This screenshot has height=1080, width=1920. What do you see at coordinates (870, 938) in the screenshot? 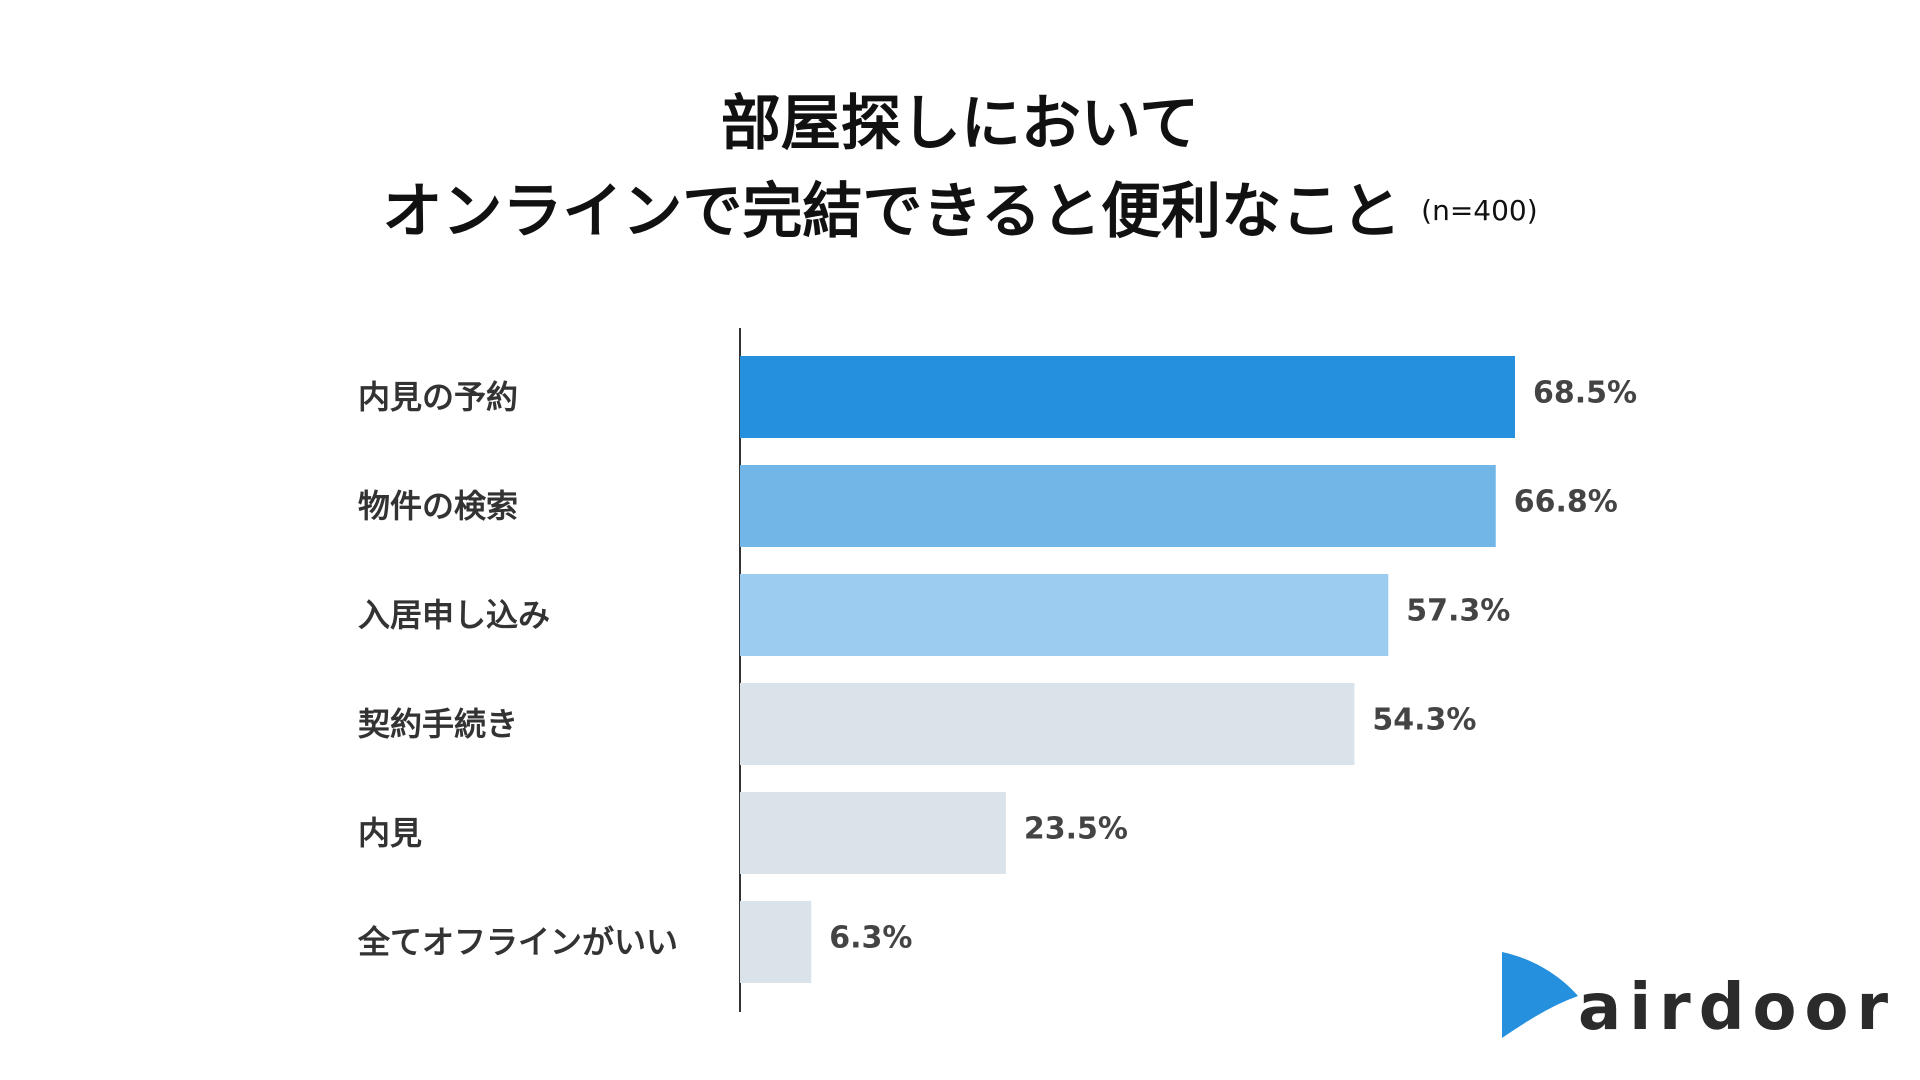
I see `value-label-6: 6.3%` at bounding box center [870, 938].